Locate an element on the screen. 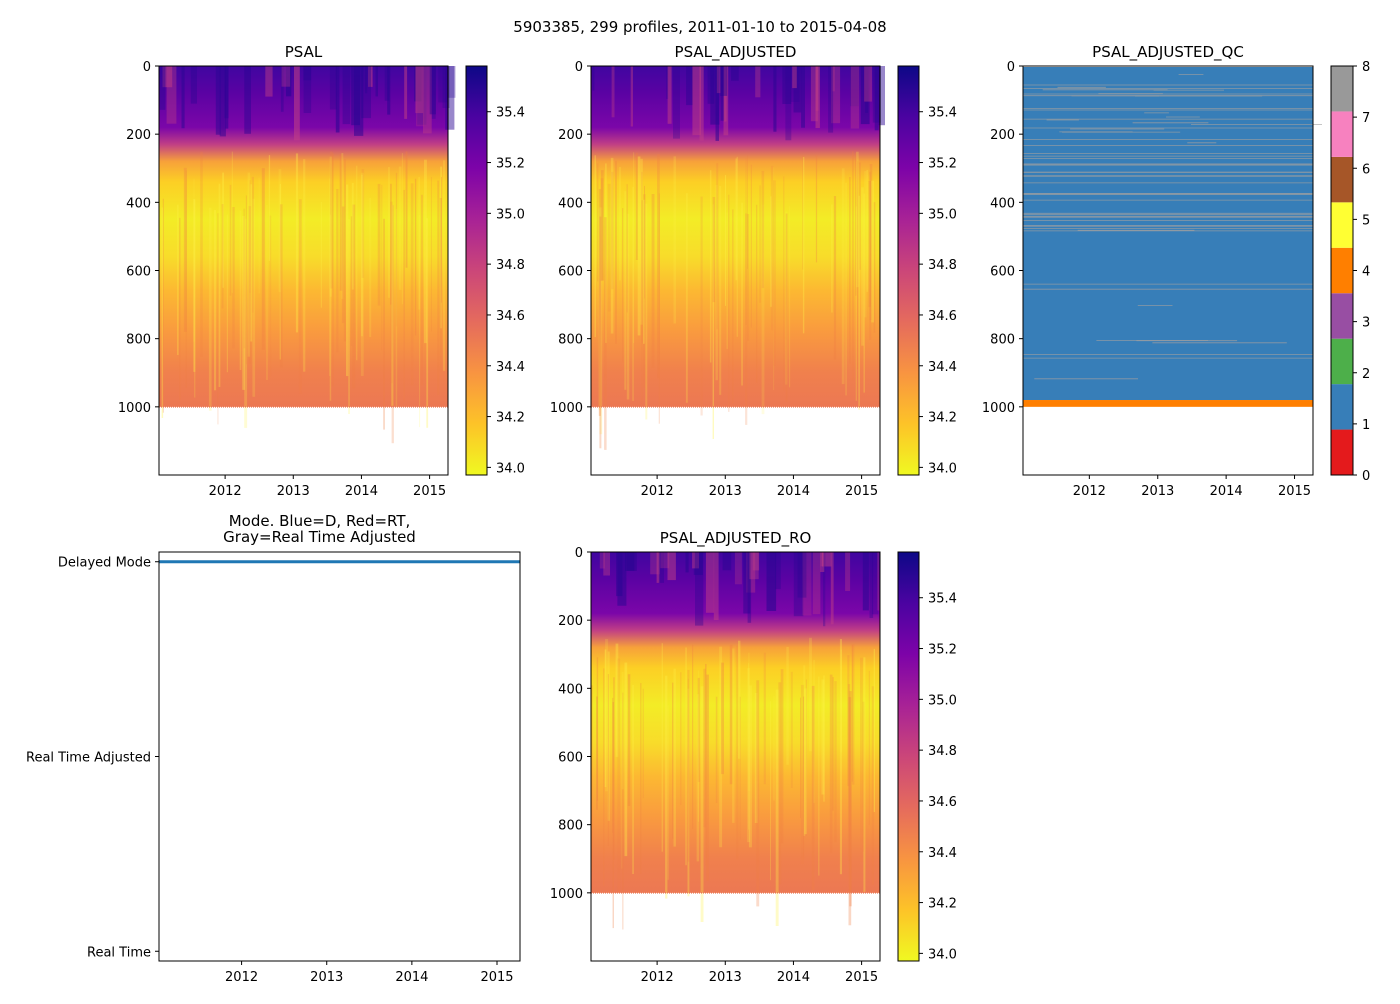 The width and height of the screenshot is (1400, 1004). colorbar-tick-label: 1 is located at coordinates (1366, 425).